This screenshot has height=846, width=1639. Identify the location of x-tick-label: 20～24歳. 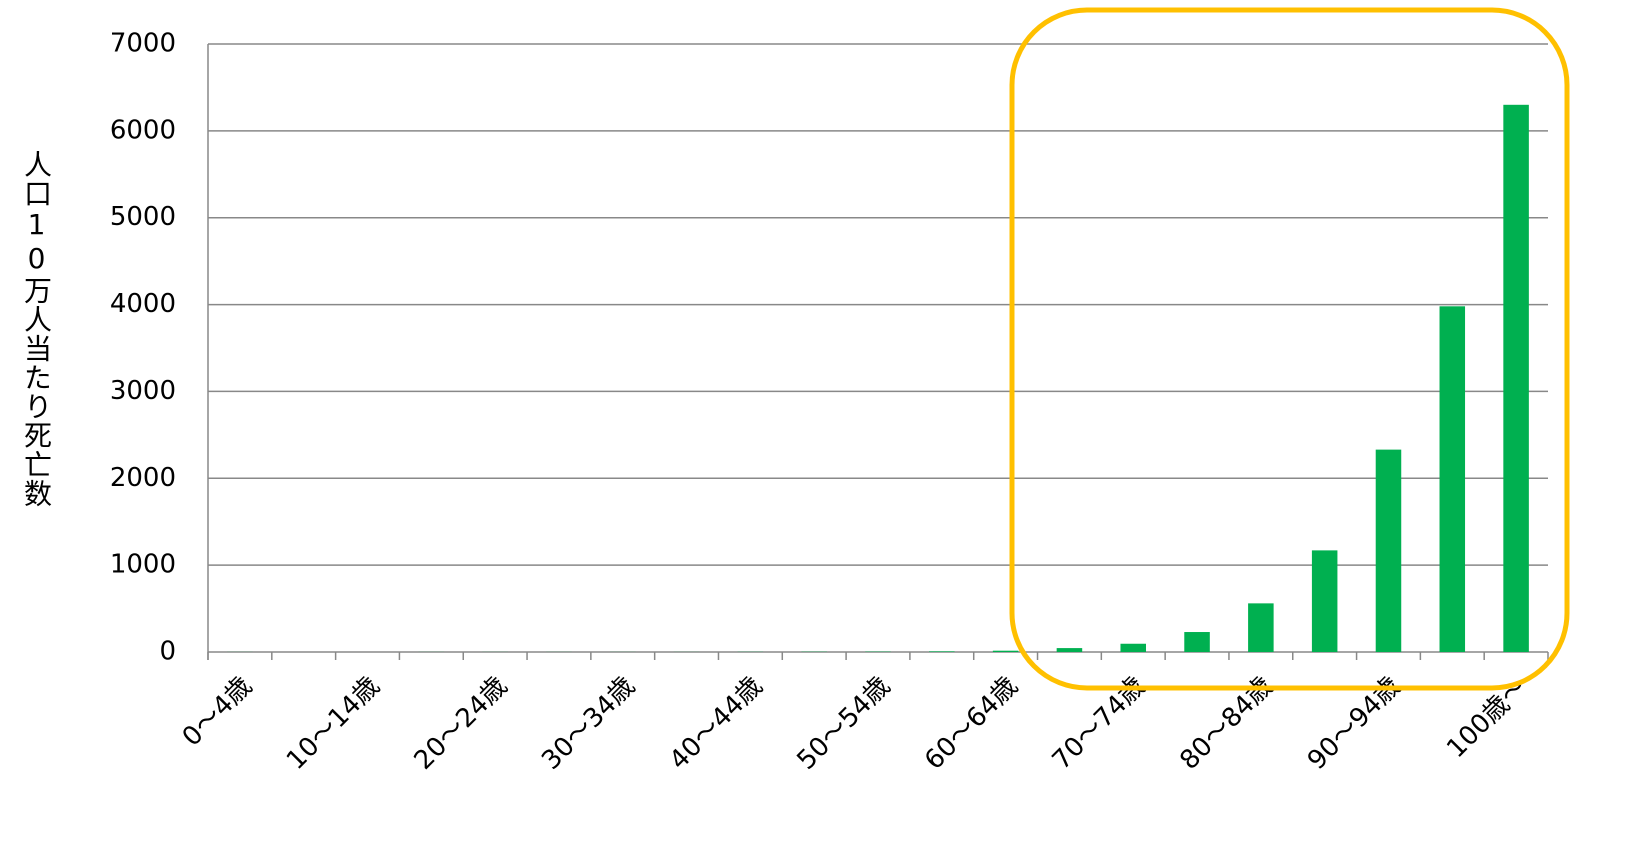
(461, 723).